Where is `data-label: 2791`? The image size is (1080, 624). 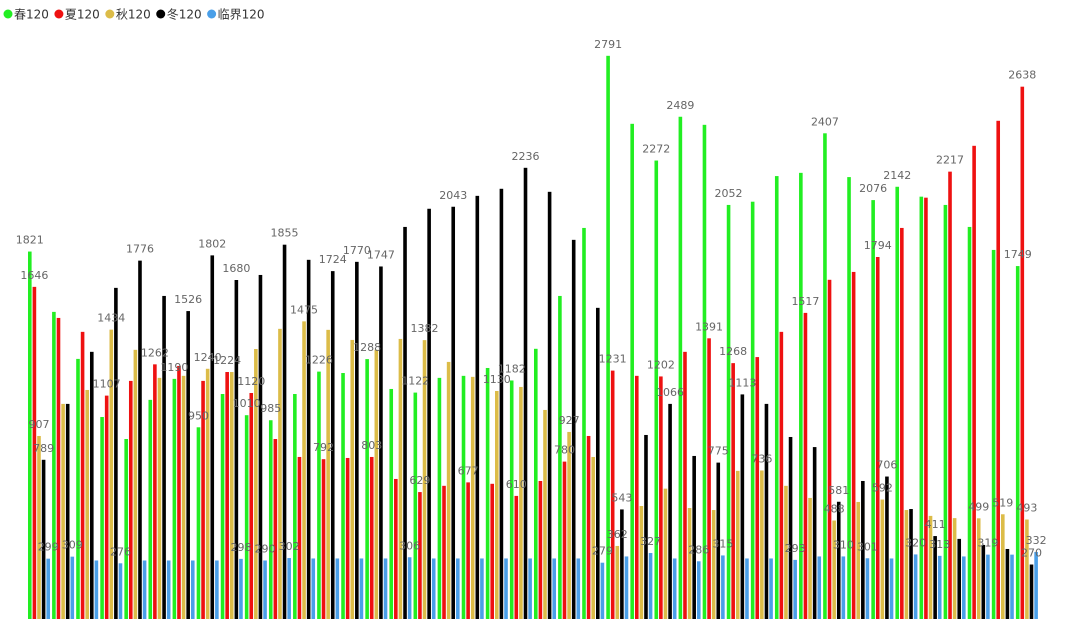
data-label: 2791 is located at coordinates (608, 44).